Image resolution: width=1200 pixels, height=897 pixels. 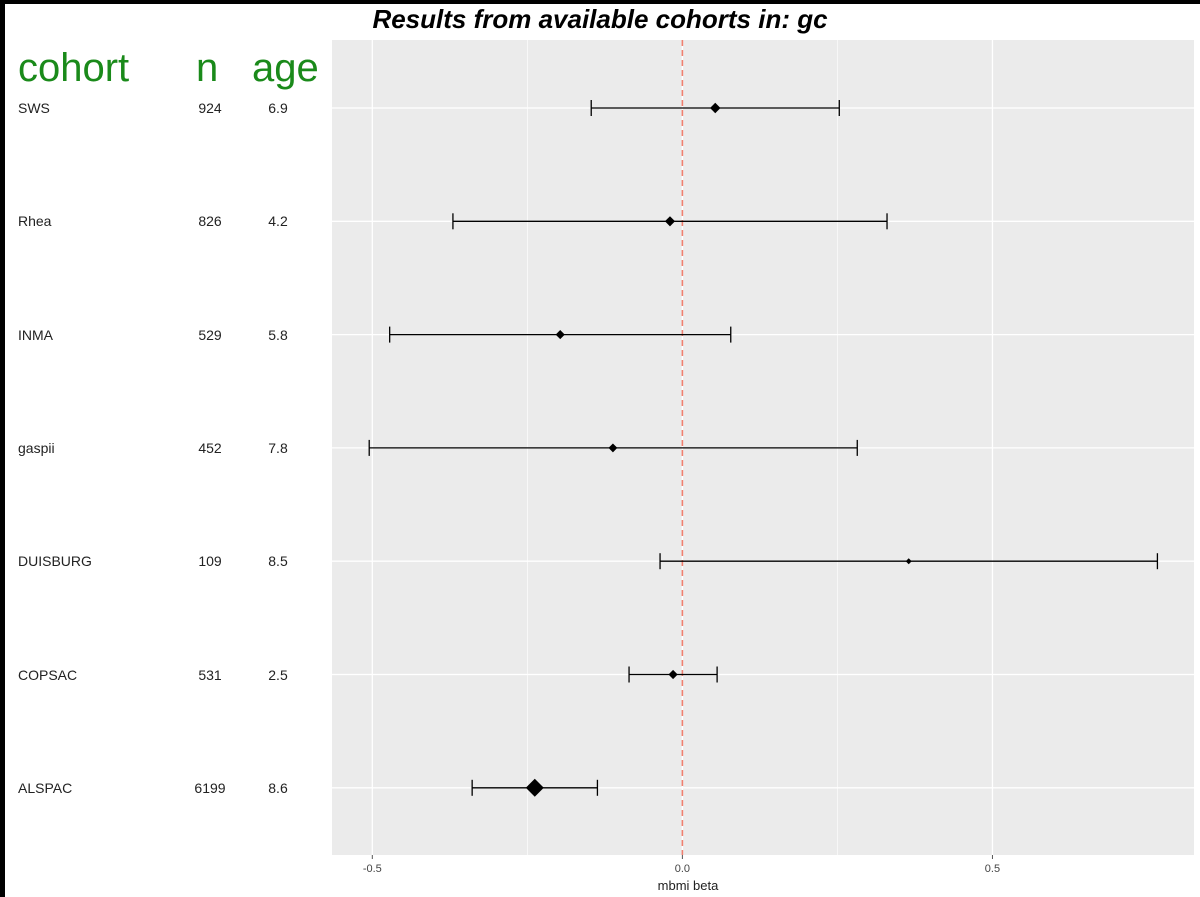 What do you see at coordinates (278, 674) in the screenshot?
I see `cohort-age: 2.5` at bounding box center [278, 674].